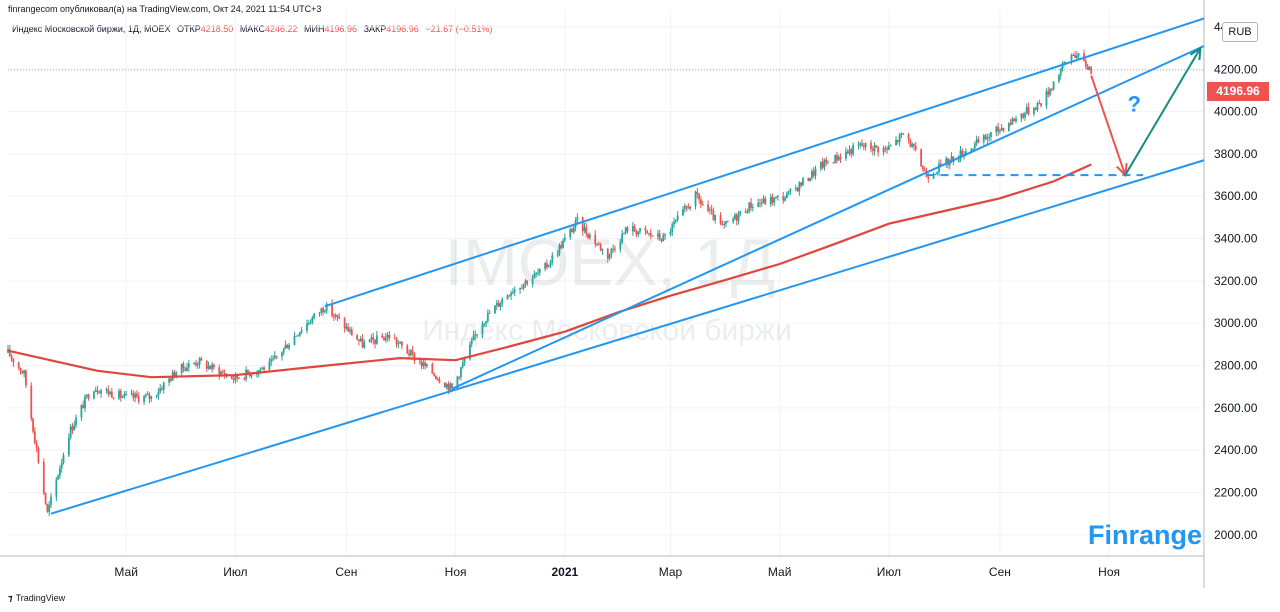 This screenshot has height=612, width=1280. I want to click on open-label: ОТКР, so click(189, 29).